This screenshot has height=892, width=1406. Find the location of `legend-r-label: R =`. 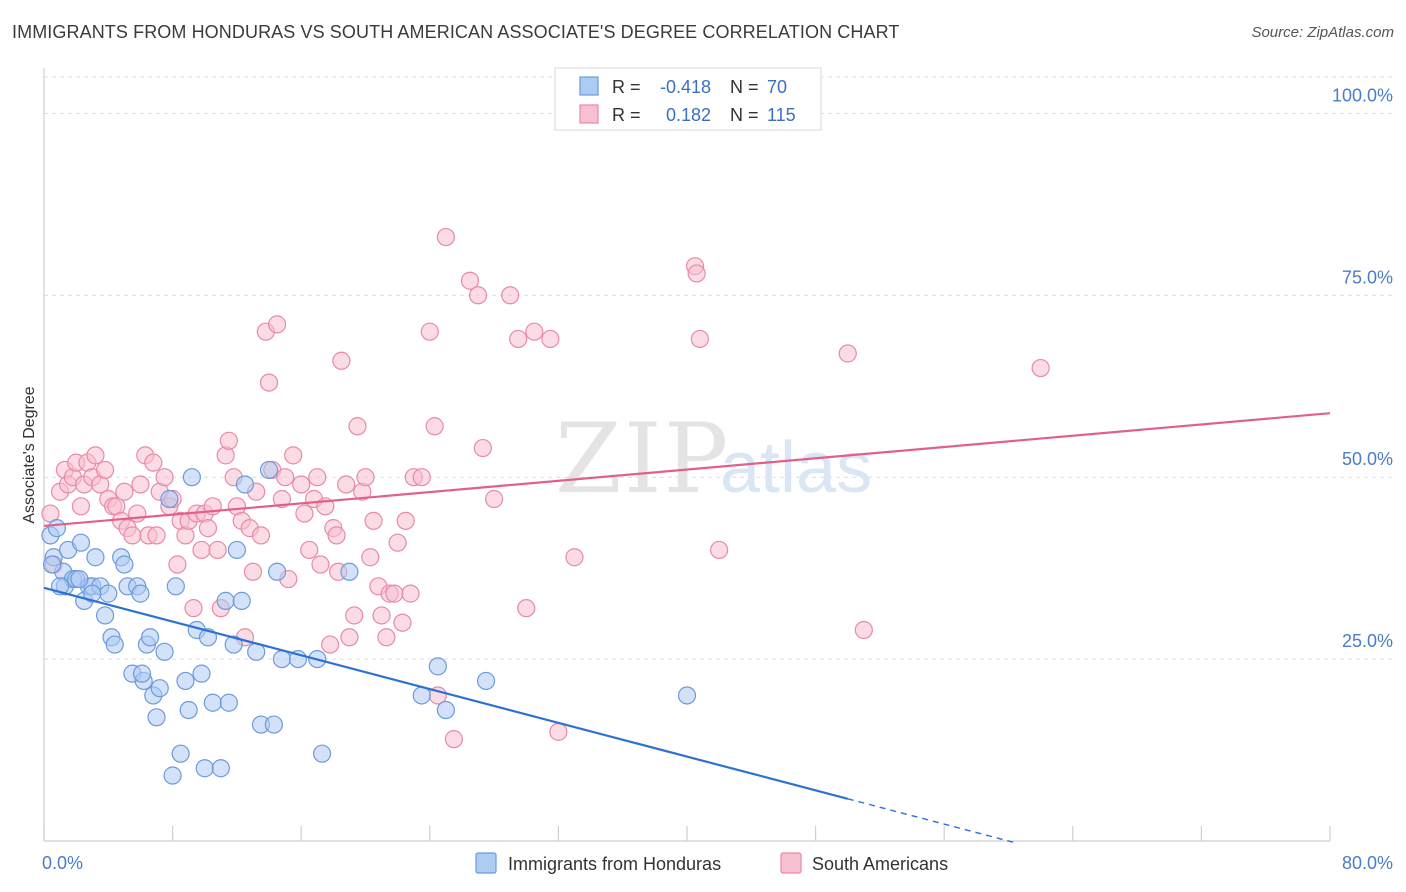

legend-r-label: R = is located at coordinates (626, 115).